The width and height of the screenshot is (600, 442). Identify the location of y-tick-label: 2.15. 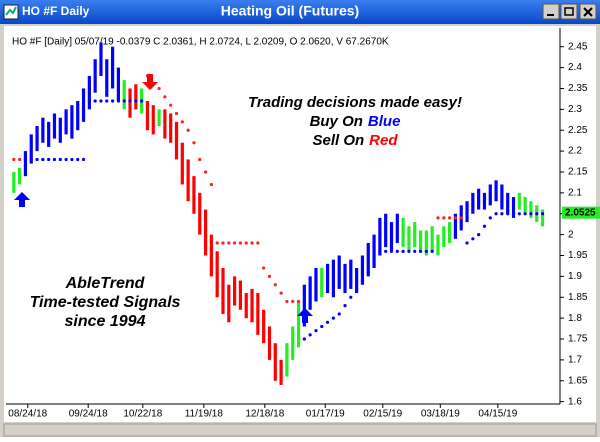
(578, 172).